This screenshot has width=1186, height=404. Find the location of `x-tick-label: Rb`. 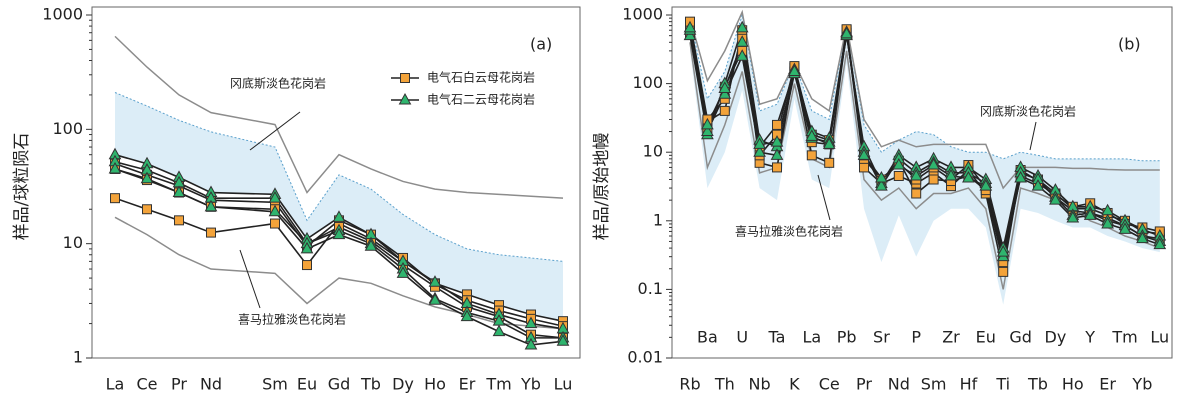

x-tick-label: Rb is located at coordinates (689, 384).